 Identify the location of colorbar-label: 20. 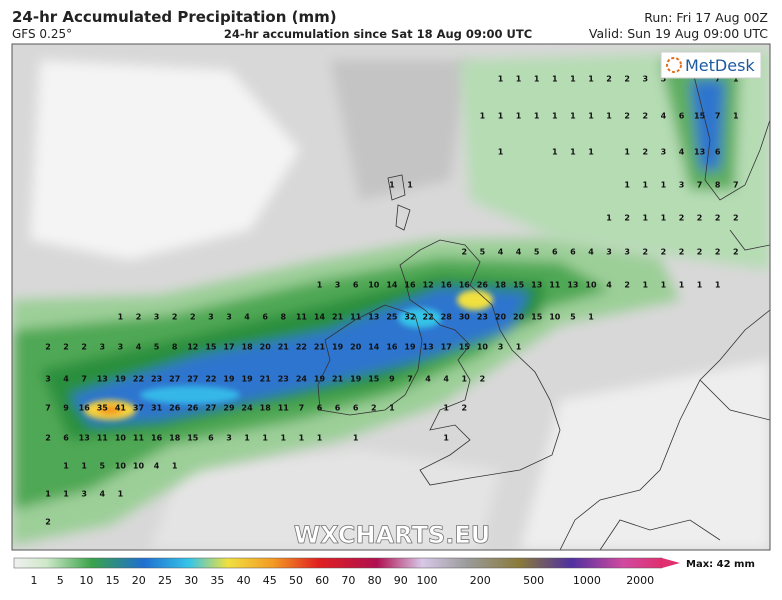
(139, 580).